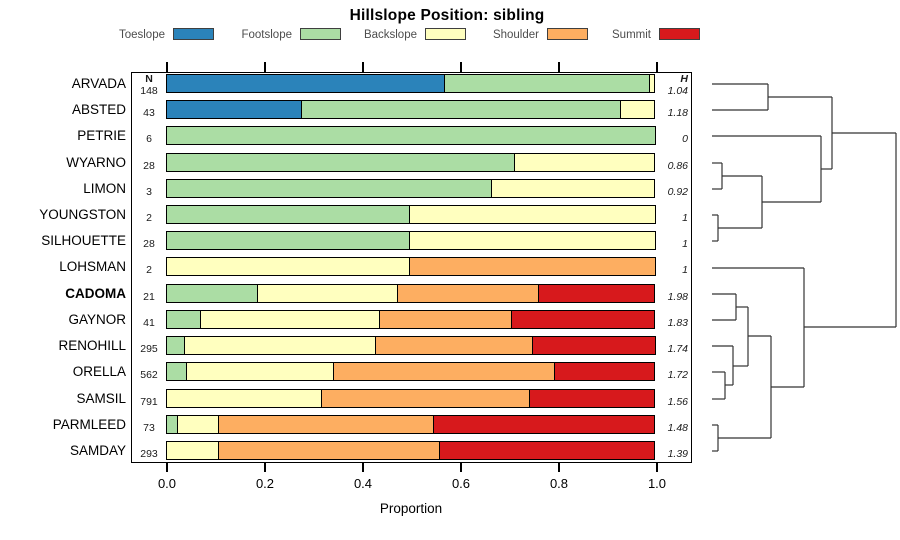  Describe the element at coordinates (89, 424) in the screenshot. I see `site-label-parmleed: PARMLEED` at that location.